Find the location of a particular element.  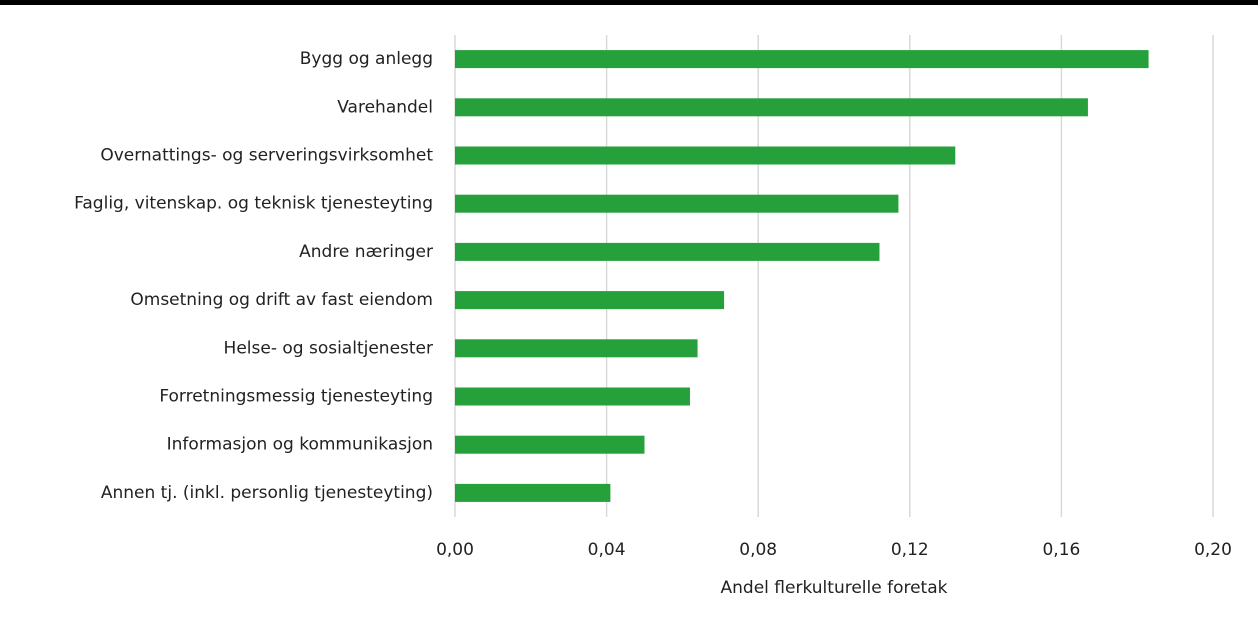

y-tick-label: Informasjon og kommunikasjon is located at coordinates (300, 445).